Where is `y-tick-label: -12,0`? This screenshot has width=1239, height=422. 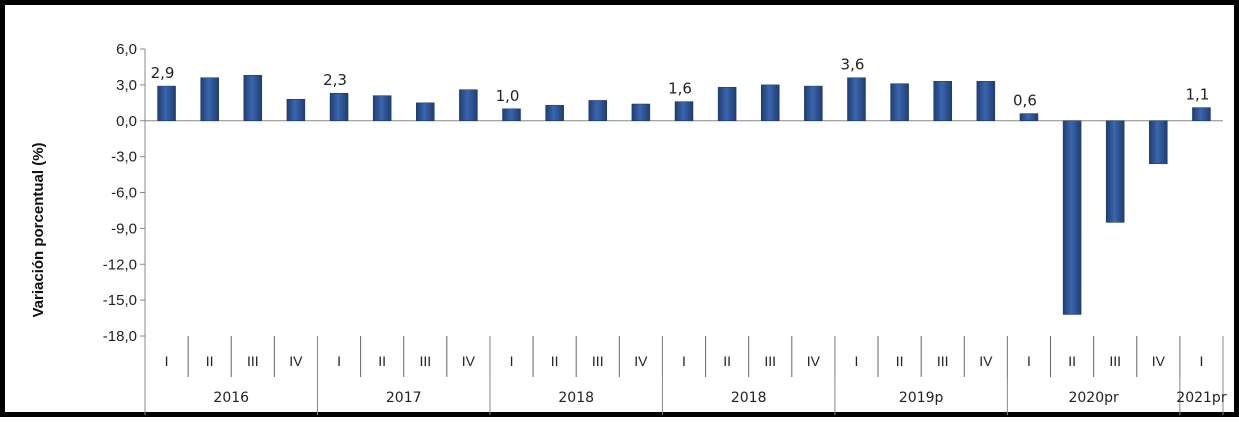
y-tick-label: -12,0 is located at coordinates (120, 264).